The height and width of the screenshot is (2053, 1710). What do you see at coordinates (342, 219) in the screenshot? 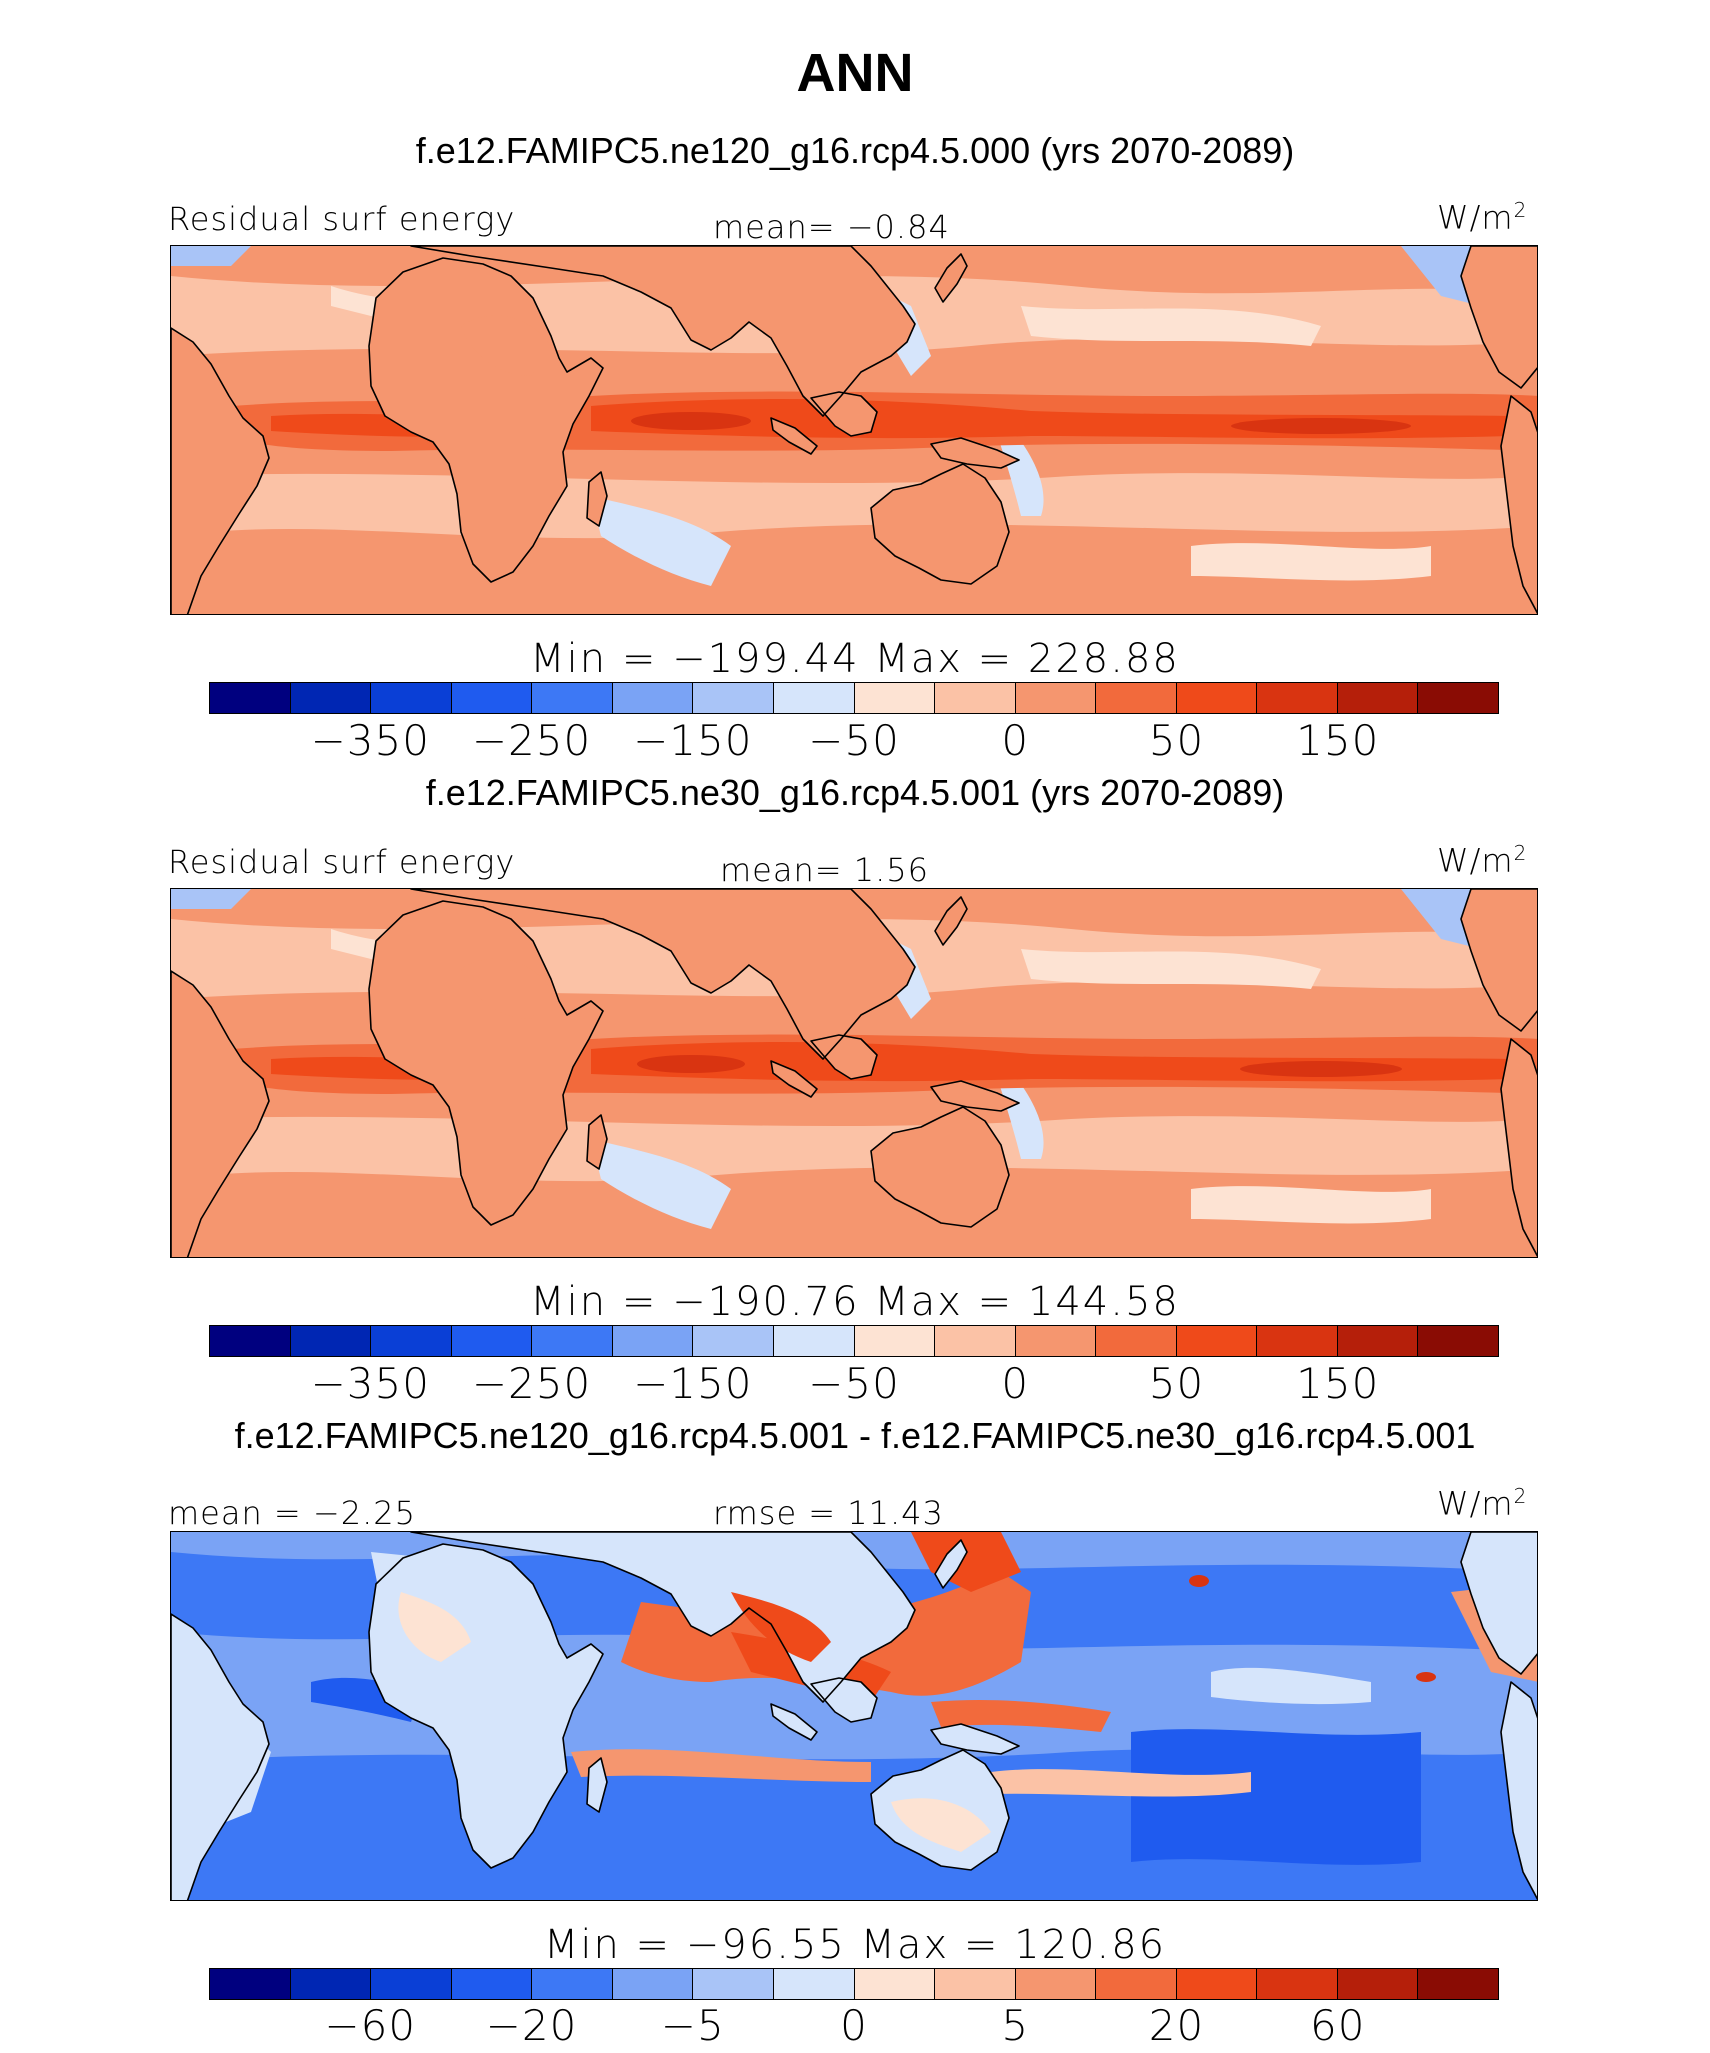
I see `variable-label-1: Residual surf energy` at bounding box center [342, 219].